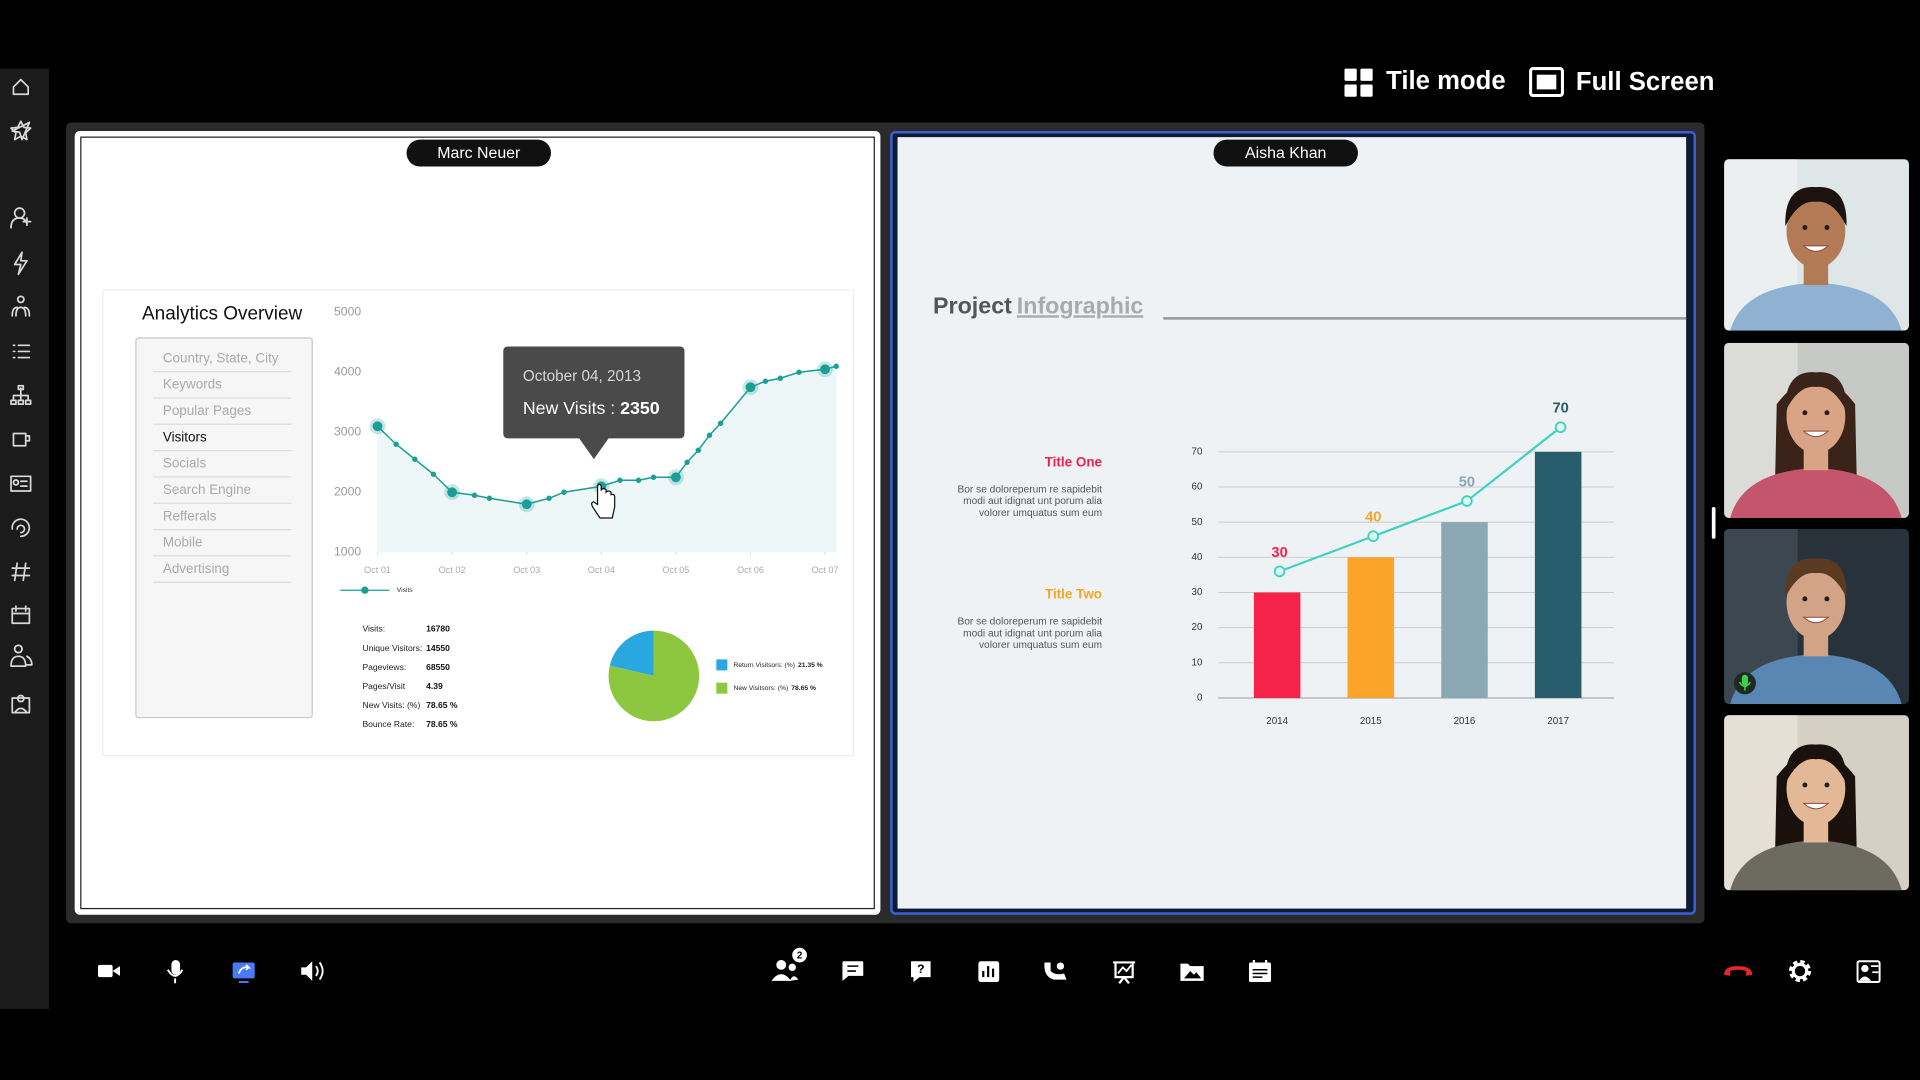 This screenshot has width=1920, height=1080. I want to click on full-screen-button: Full Screen, so click(1622, 82).